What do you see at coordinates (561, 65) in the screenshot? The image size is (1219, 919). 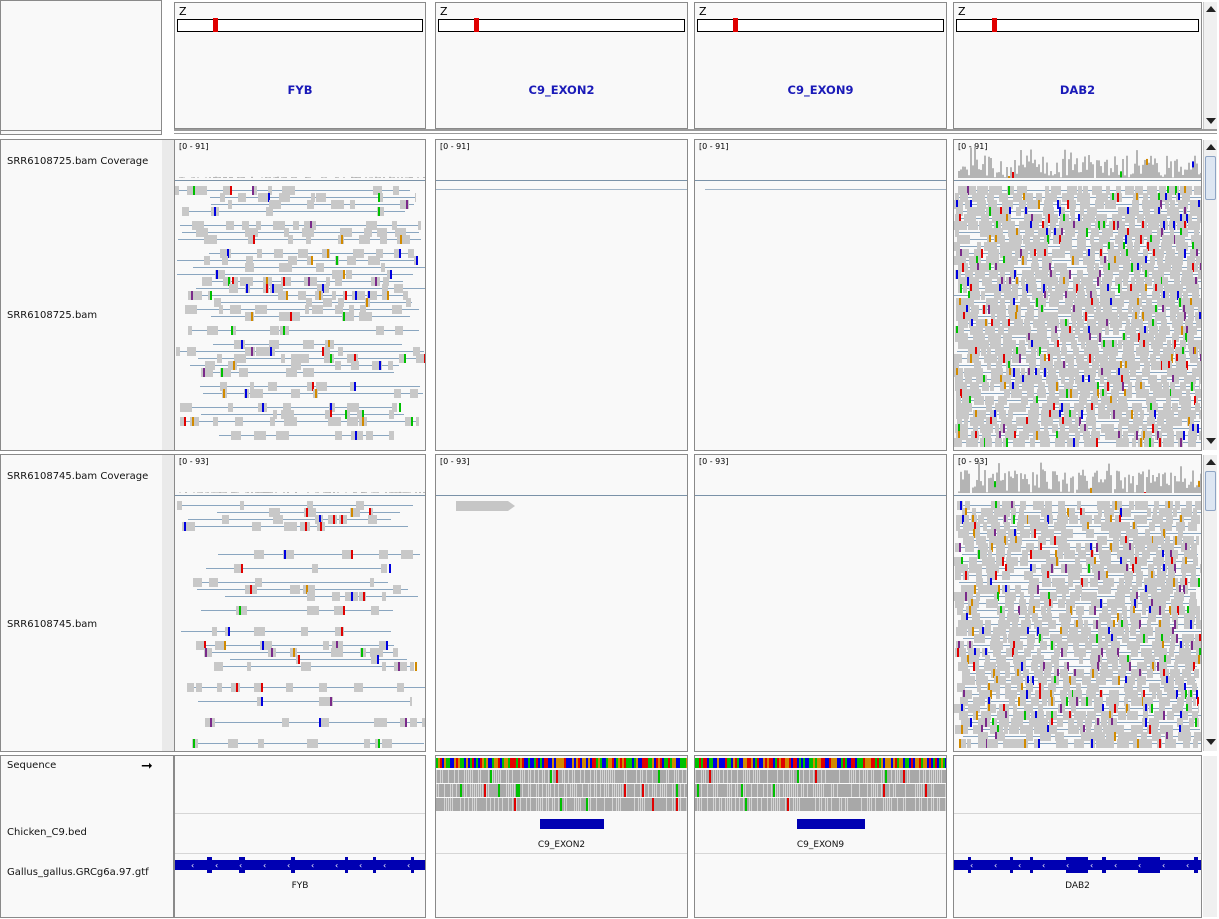 I see `header-column-c9-exon2: Z C9_EXON2` at bounding box center [561, 65].